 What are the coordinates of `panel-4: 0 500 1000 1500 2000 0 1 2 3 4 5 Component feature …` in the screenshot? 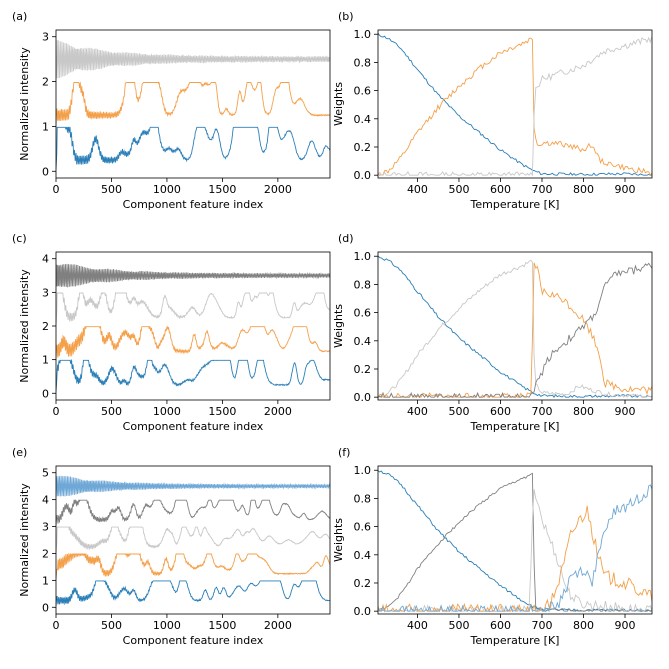 It's located at (171, 546).